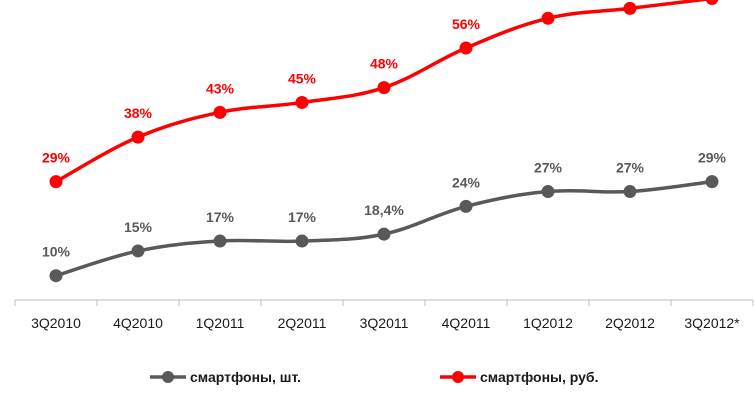  Describe the element at coordinates (384, 210) in the screenshot. I see `series-0-data-label: 18,4%` at that location.